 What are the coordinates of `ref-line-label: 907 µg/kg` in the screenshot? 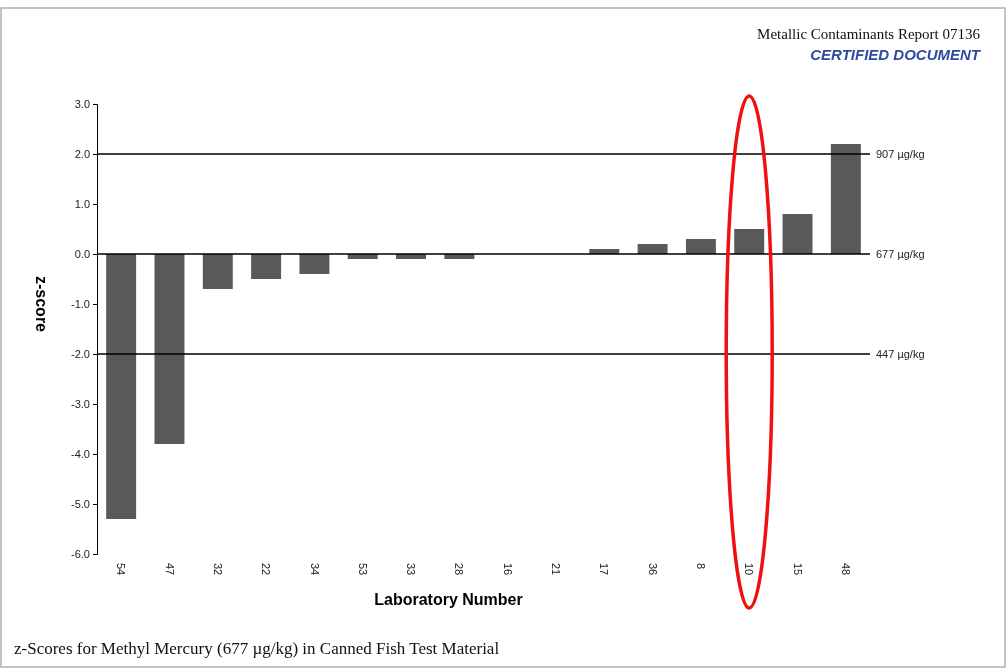 It's located at (900, 153).